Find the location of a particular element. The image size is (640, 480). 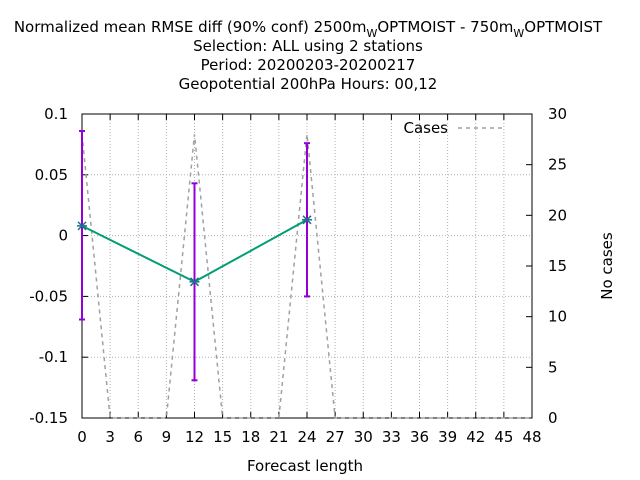

y-tick-label: 0 is located at coordinates (63, 236).